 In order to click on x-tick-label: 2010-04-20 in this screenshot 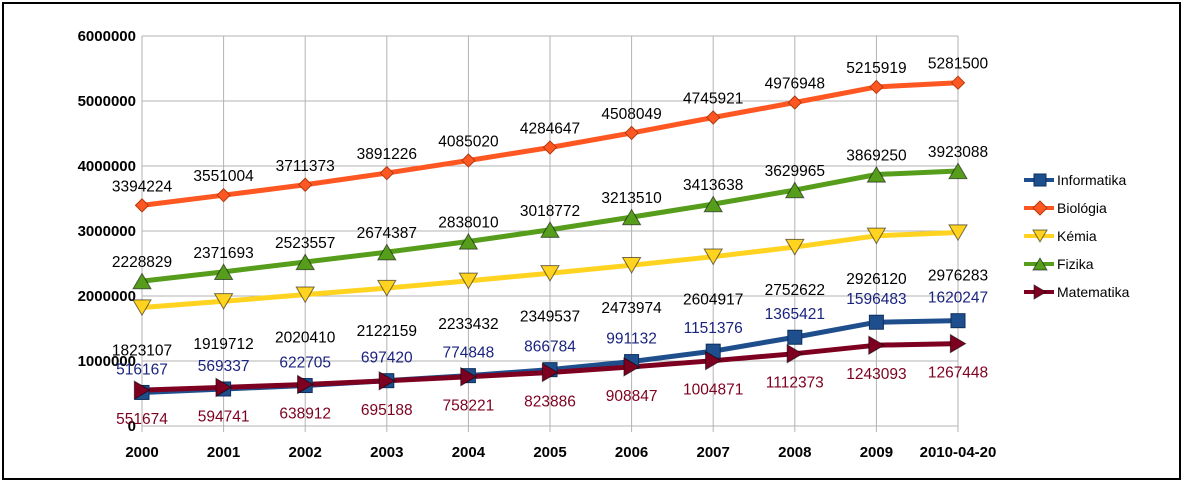, I will do `click(958, 452)`.